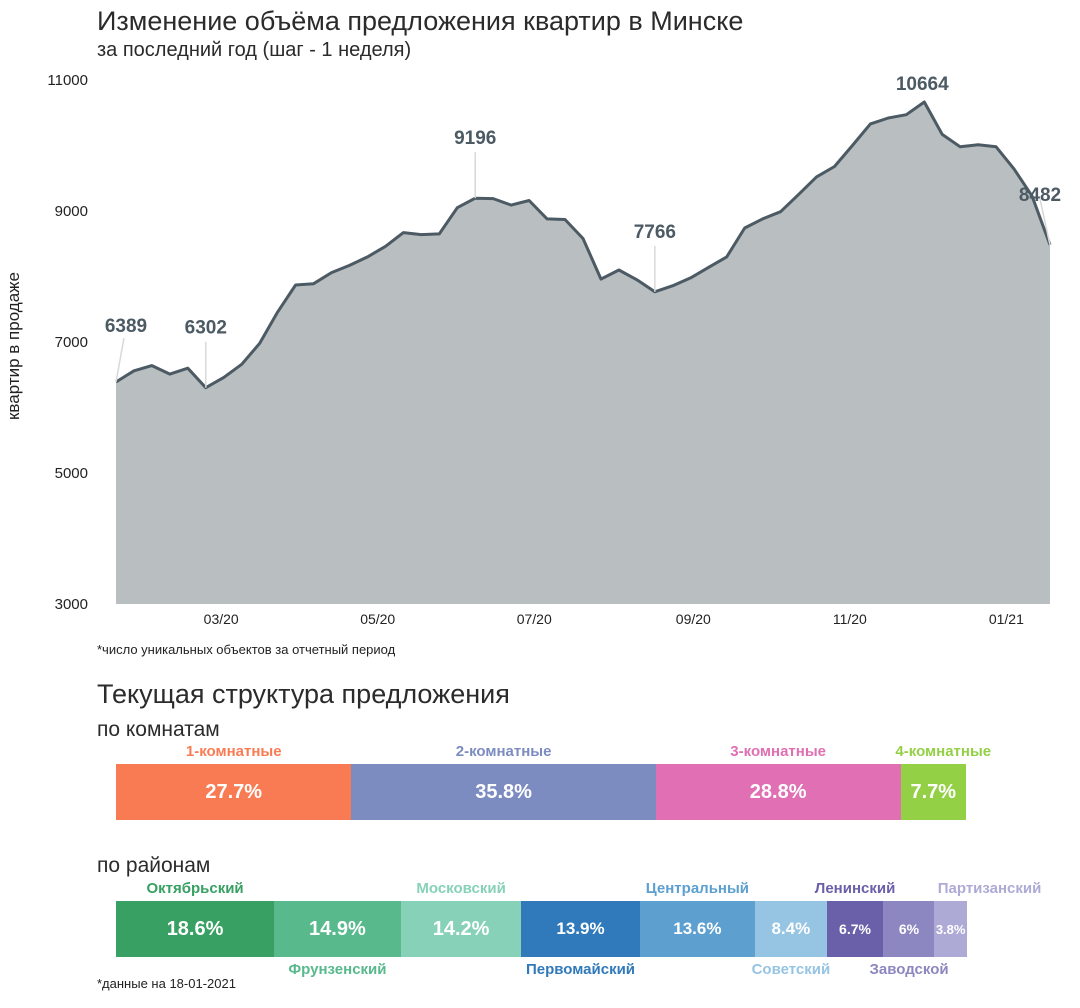  What do you see at coordinates (377, 619) in the screenshot?
I see `x-tick-label: 05/20` at bounding box center [377, 619].